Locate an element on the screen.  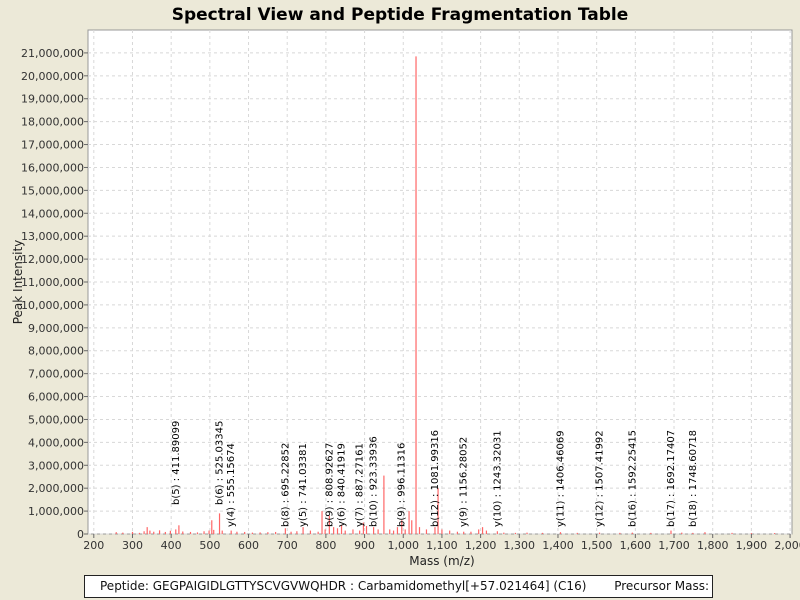
x-tick-label: 1,700 is located at coordinates (674, 545).